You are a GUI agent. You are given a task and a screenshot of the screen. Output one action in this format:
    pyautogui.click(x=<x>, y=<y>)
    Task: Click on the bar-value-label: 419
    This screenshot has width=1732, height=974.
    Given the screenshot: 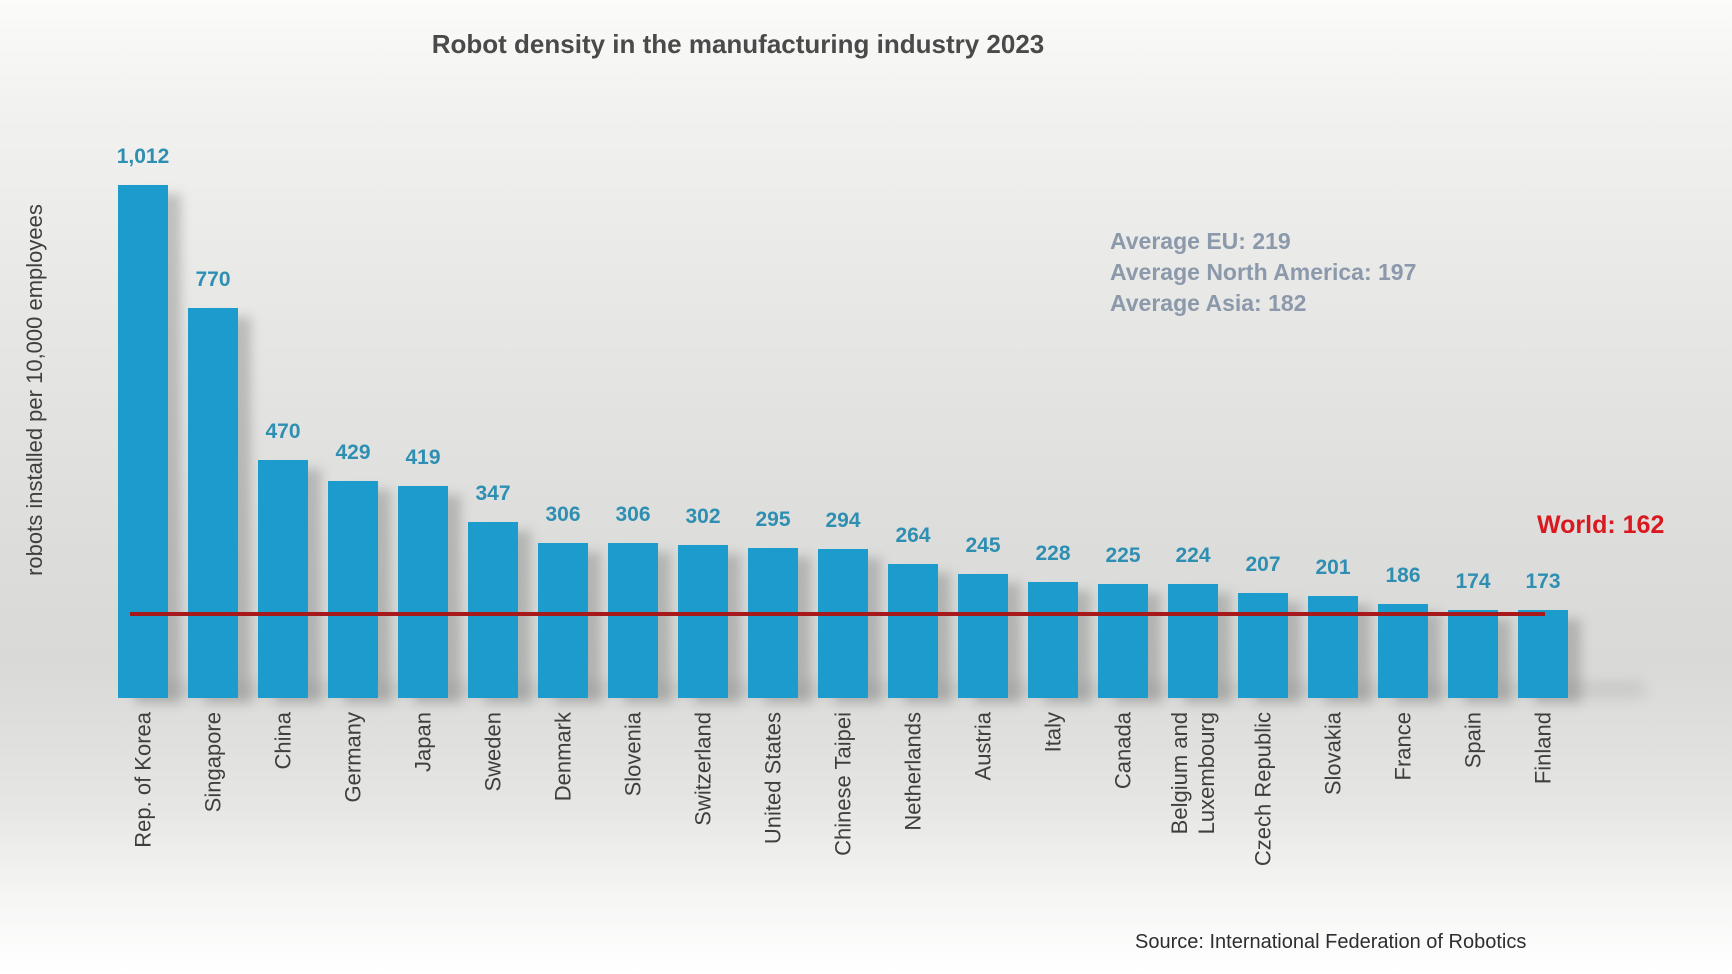 What is the action you would take?
    pyautogui.click(x=423, y=457)
    